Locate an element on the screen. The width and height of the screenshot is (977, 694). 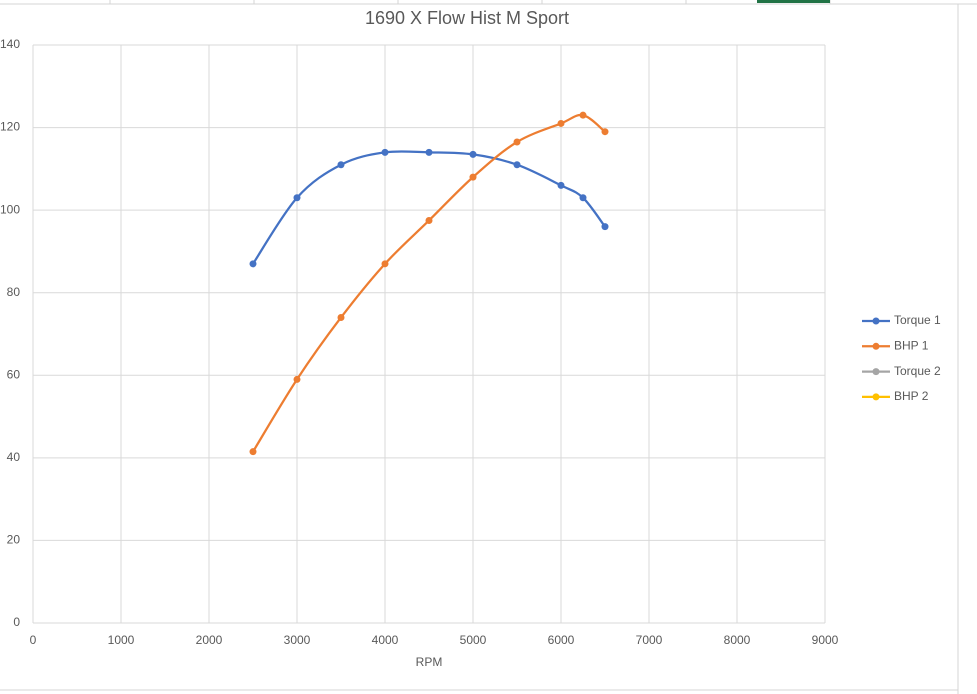
x-tick-label: 4000 is located at coordinates (385, 640).